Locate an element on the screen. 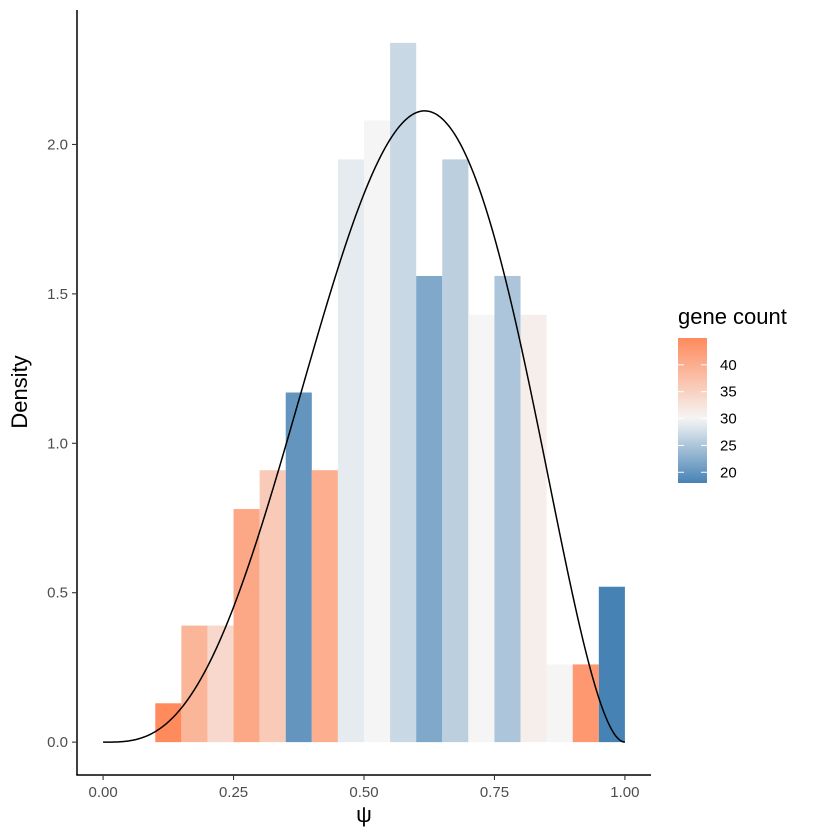 Image resolution: width=840 pixels, height=840 pixels. legend-label: 20 is located at coordinates (728, 472).